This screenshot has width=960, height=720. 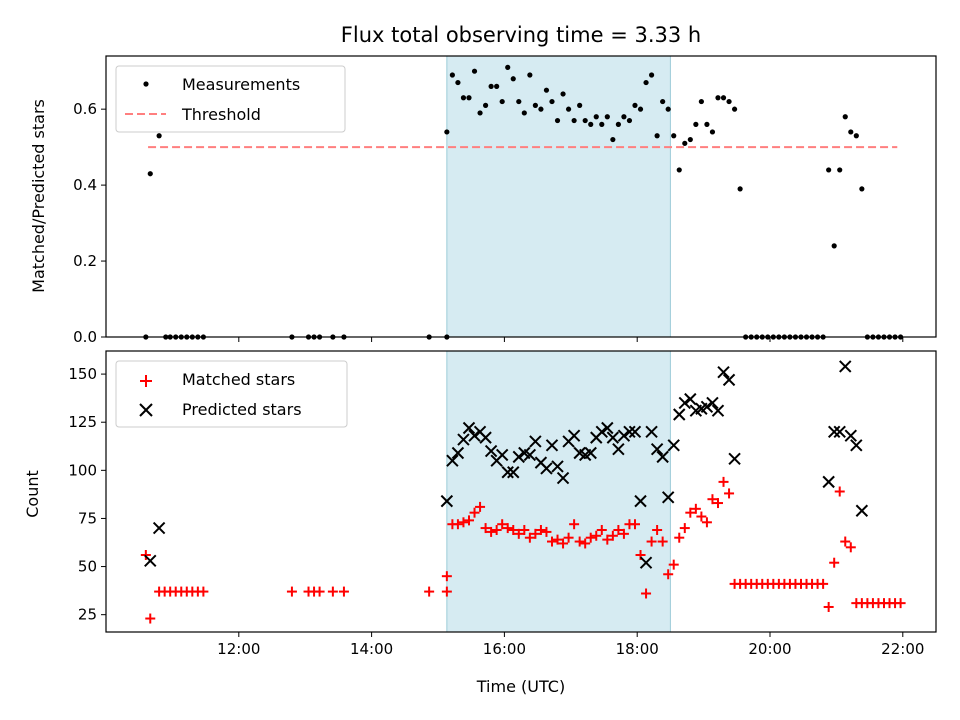 What do you see at coordinates (221, 114) in the screenshot?
I see `legend-threshold-label: Threshold` at bounding box center [221, 114].